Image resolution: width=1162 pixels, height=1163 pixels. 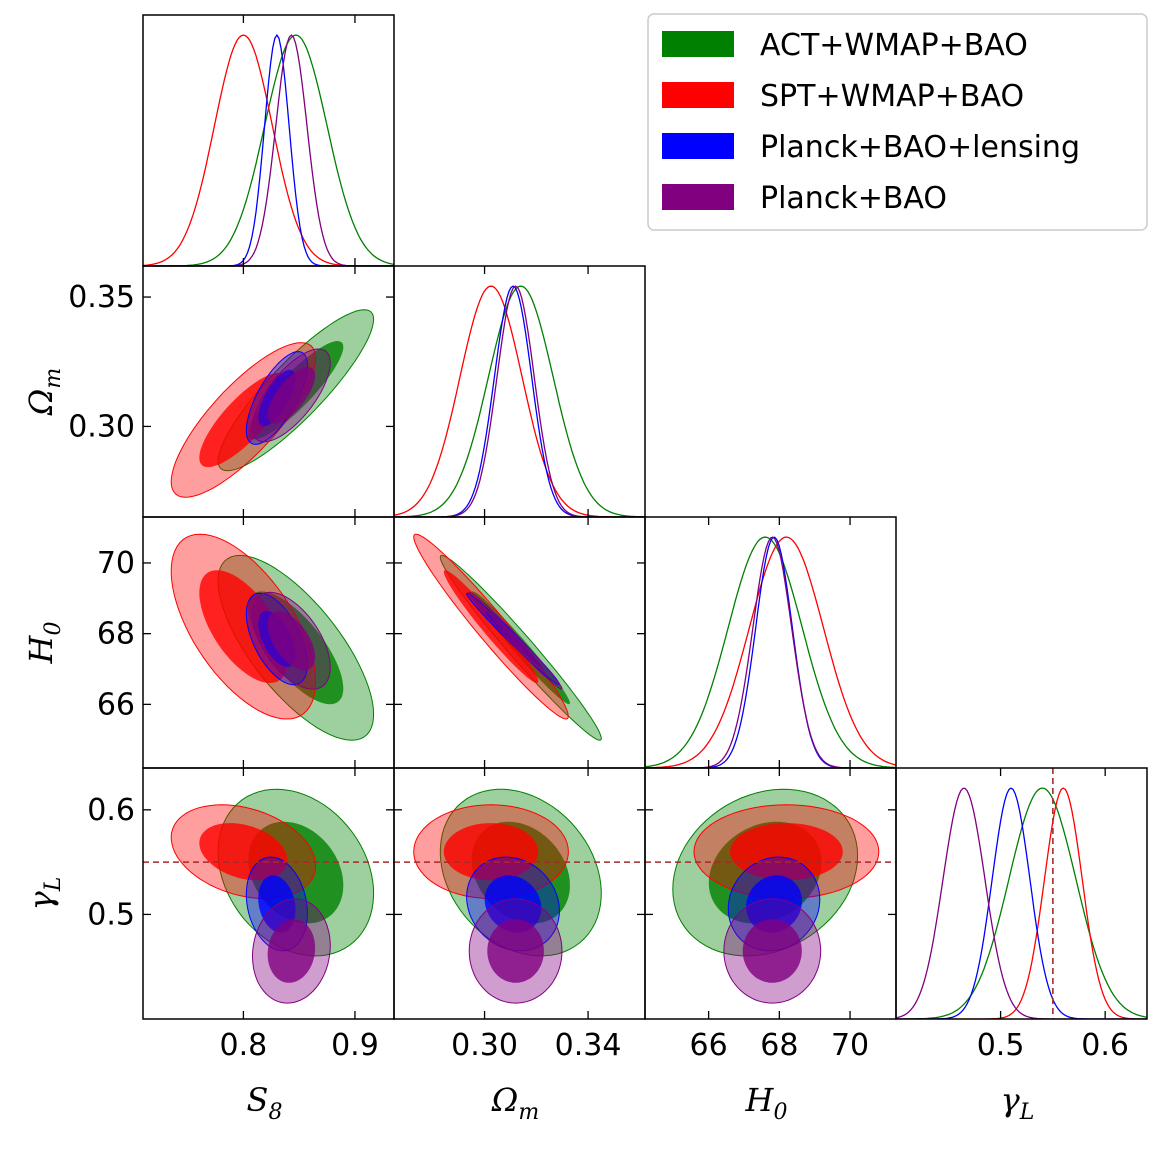 What do you see at coordinates (116, 634) in the screenshot?
I see `y-tick-label: 68` at bounding box center [116, 634].